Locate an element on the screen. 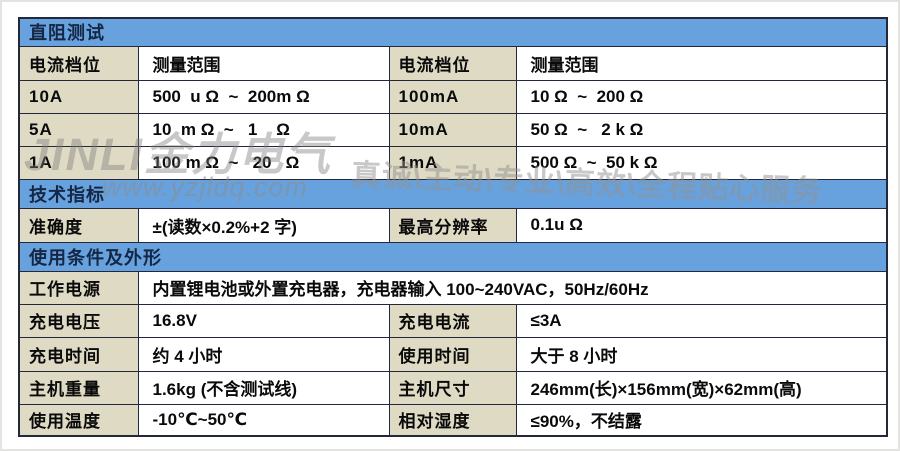 This screenshot has height=451, width=900. spec-value: -10℃~50℃ is located at coordinates (263, 420).